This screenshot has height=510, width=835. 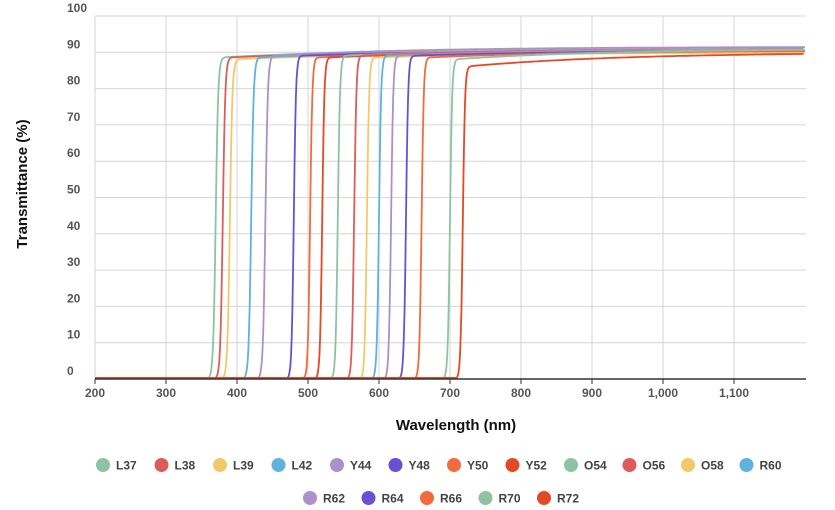 What do you see at coordinates (663, 393) in the screenshot?
I see `x-tick-label: 1,000` at bounding box center [663, 393].